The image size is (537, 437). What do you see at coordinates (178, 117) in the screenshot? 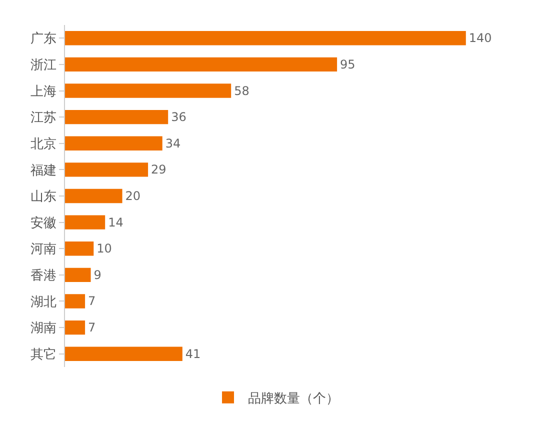
I see `data-label: 36` at bounding box center [178, 117].